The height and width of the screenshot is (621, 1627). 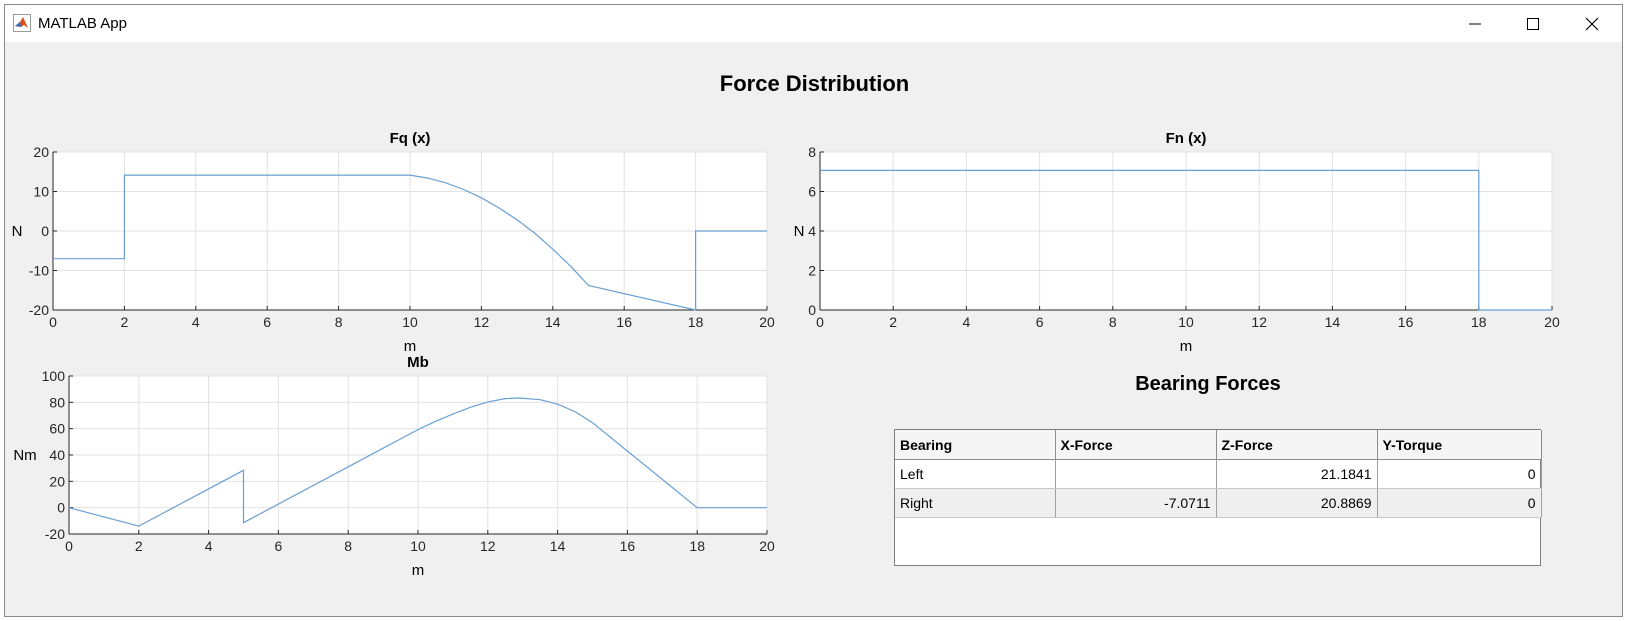 I want to click on y-tick-label: 10, so click(x=41, y=192).